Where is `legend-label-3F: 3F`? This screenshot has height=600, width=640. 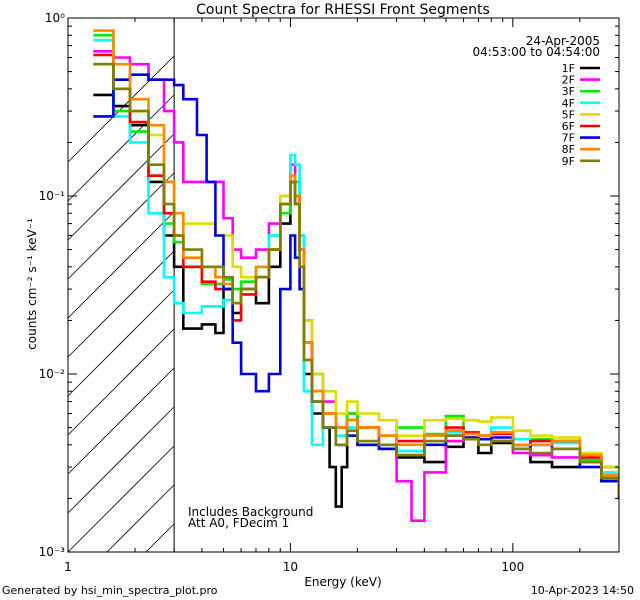
legend-label-3F: 3F is located at coordinates (568, 91).